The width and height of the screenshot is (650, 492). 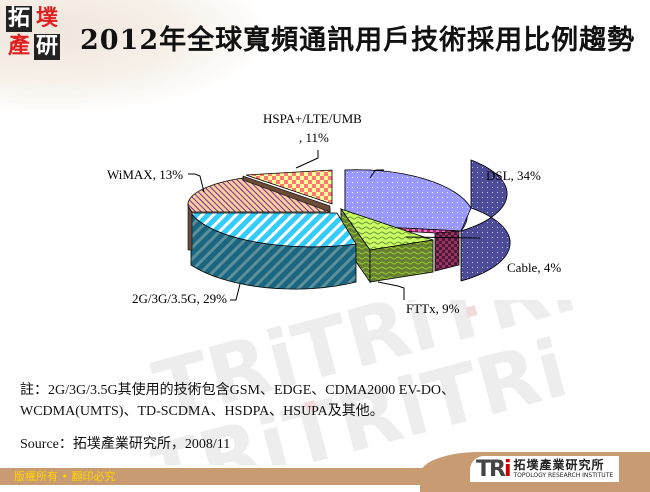 What do you see at coordinates (513, 175) in the screenshot?
I see `label-dsl: DSL, 34%` at bounding box center [513, 175].